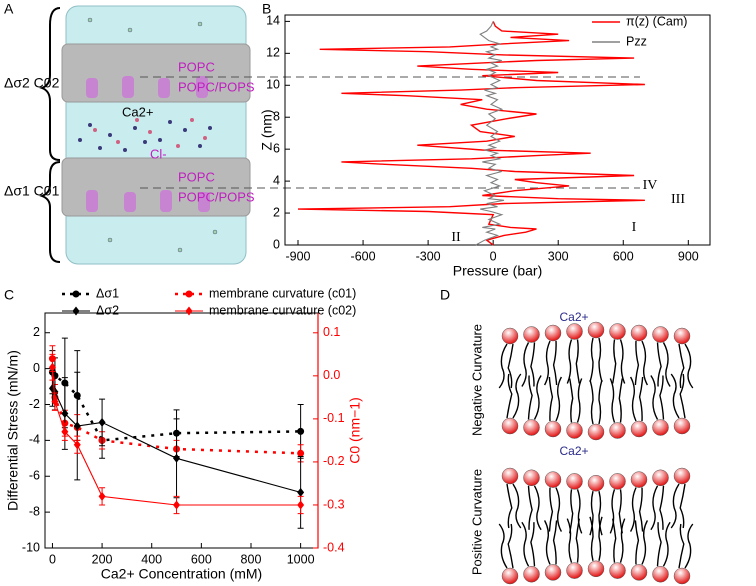  I want to click on y2-tick-label: 0.0, so click(331, 375).